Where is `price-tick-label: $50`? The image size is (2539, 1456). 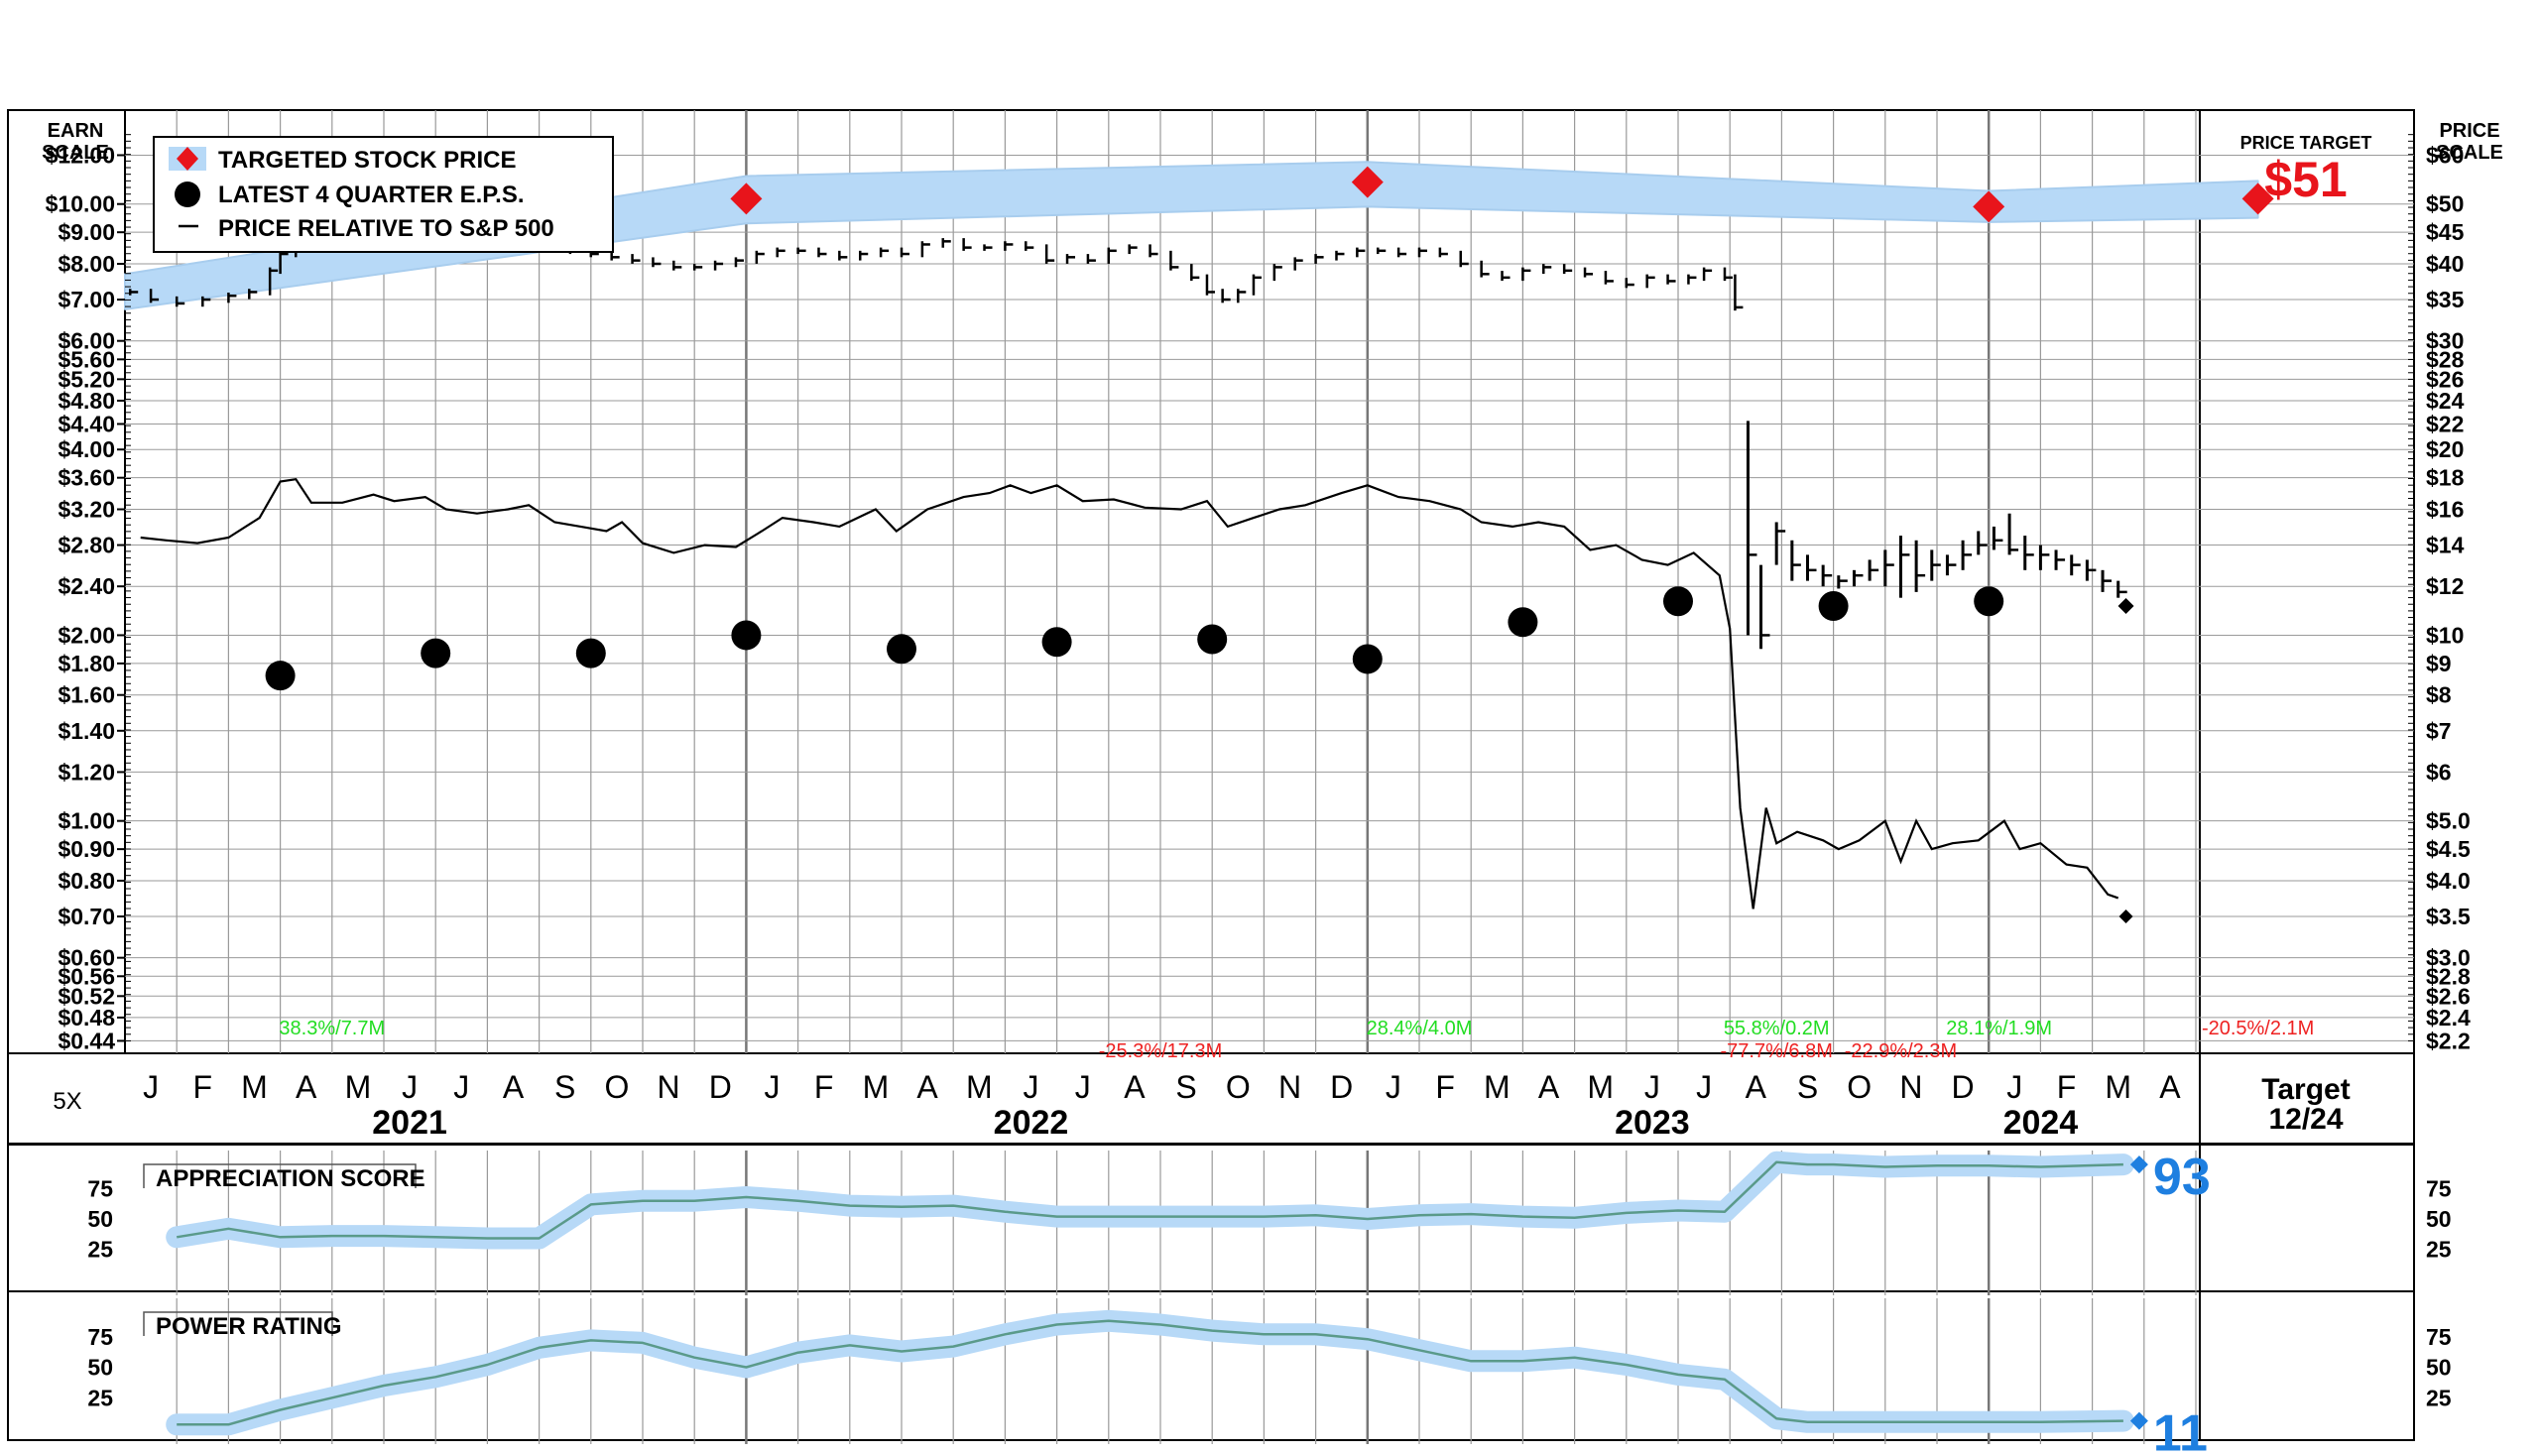 price-tick-label: $50 is located at coordinates (2445, 204).